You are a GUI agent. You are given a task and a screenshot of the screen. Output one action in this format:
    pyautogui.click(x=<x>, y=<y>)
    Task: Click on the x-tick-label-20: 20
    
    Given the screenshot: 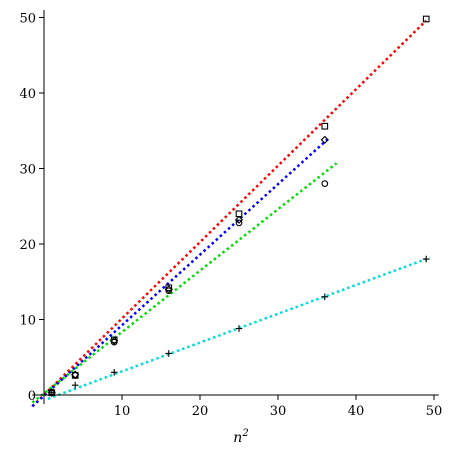 What is the action you would take?
    pyautogui.click(x=200, y=411)
    